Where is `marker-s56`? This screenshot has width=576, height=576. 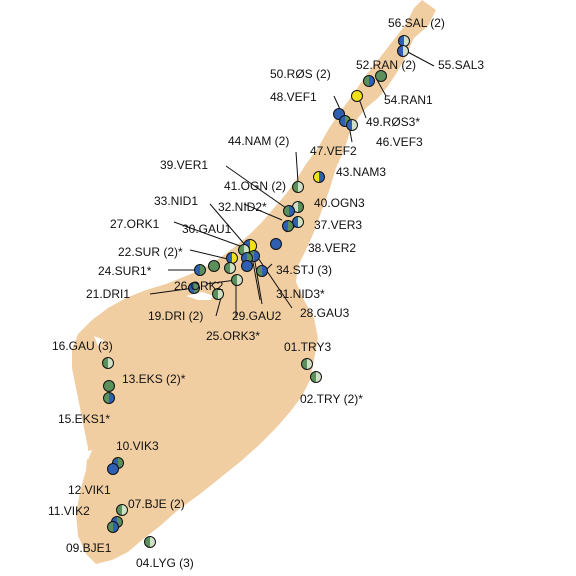 marker-s56 is located at coordinates (404, 41).